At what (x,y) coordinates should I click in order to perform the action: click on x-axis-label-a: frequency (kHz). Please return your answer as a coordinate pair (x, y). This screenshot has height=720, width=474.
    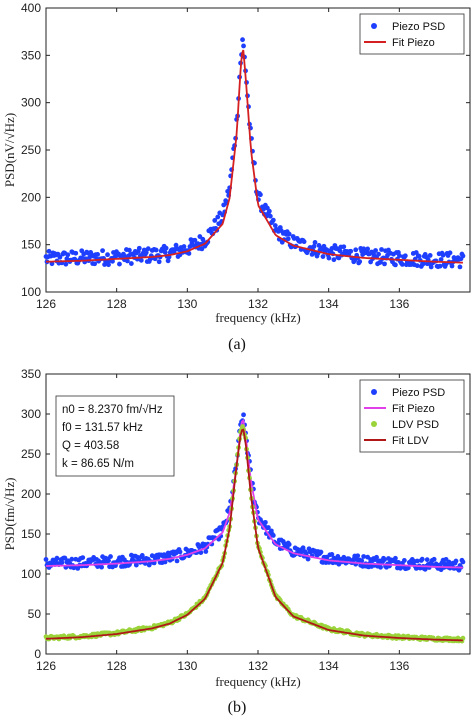
    Looking at the image, I should click on (258, 317).